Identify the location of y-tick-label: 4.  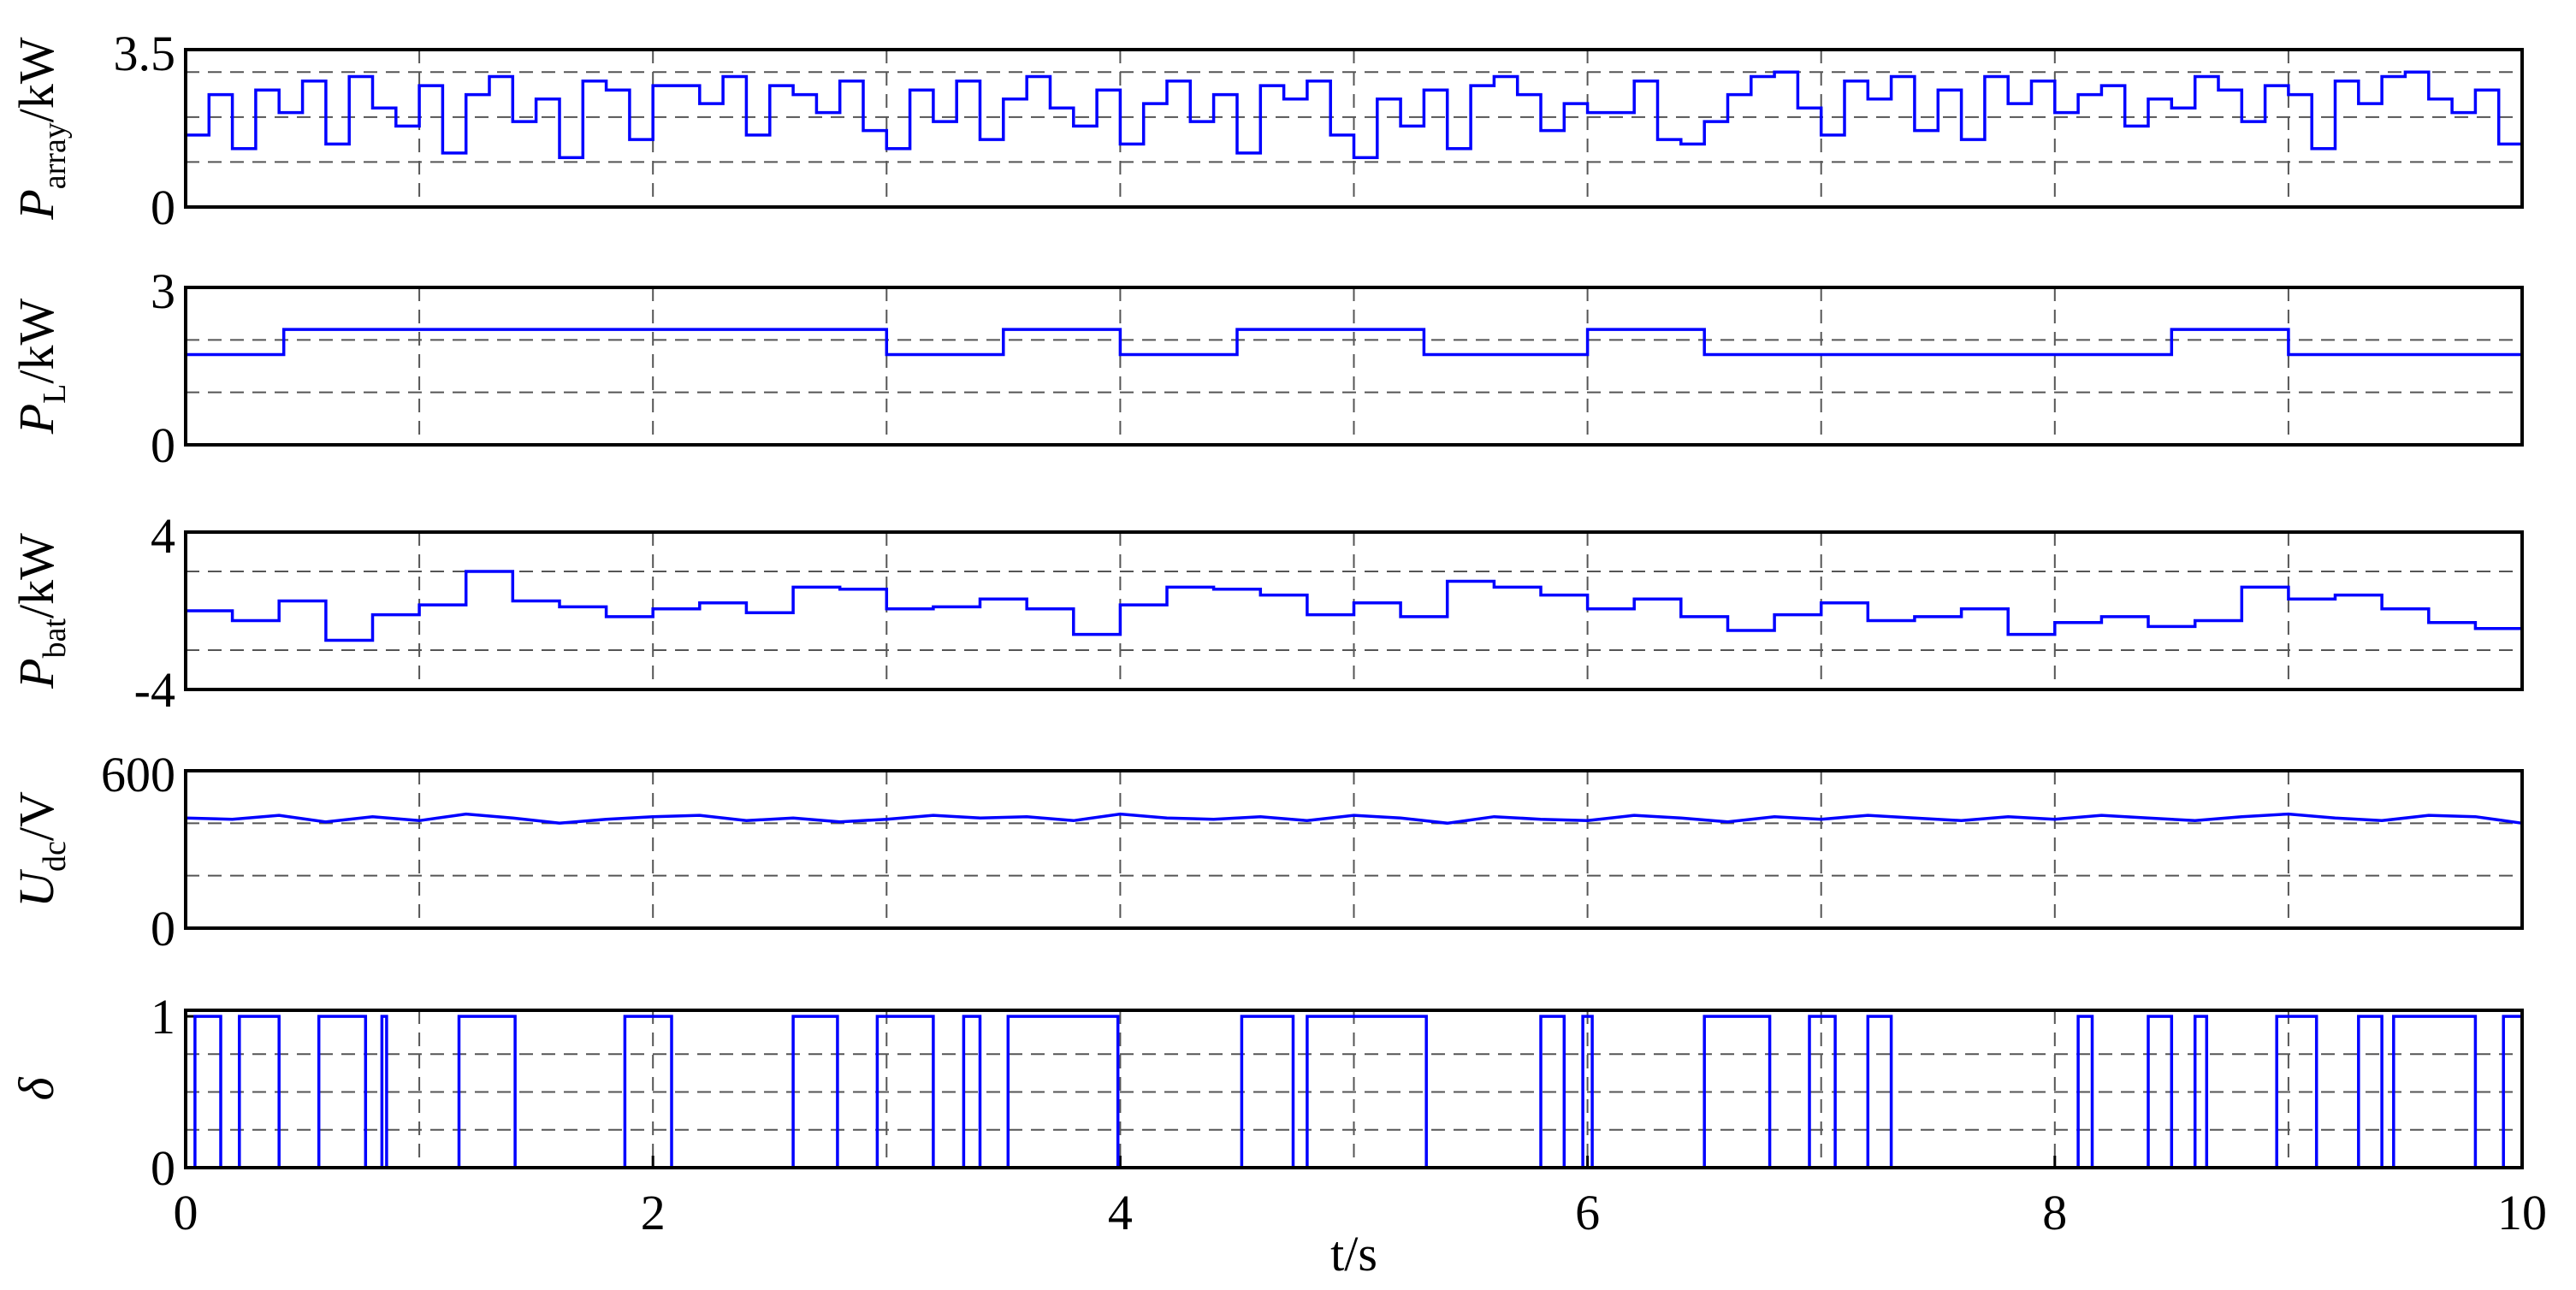
(163, 536).